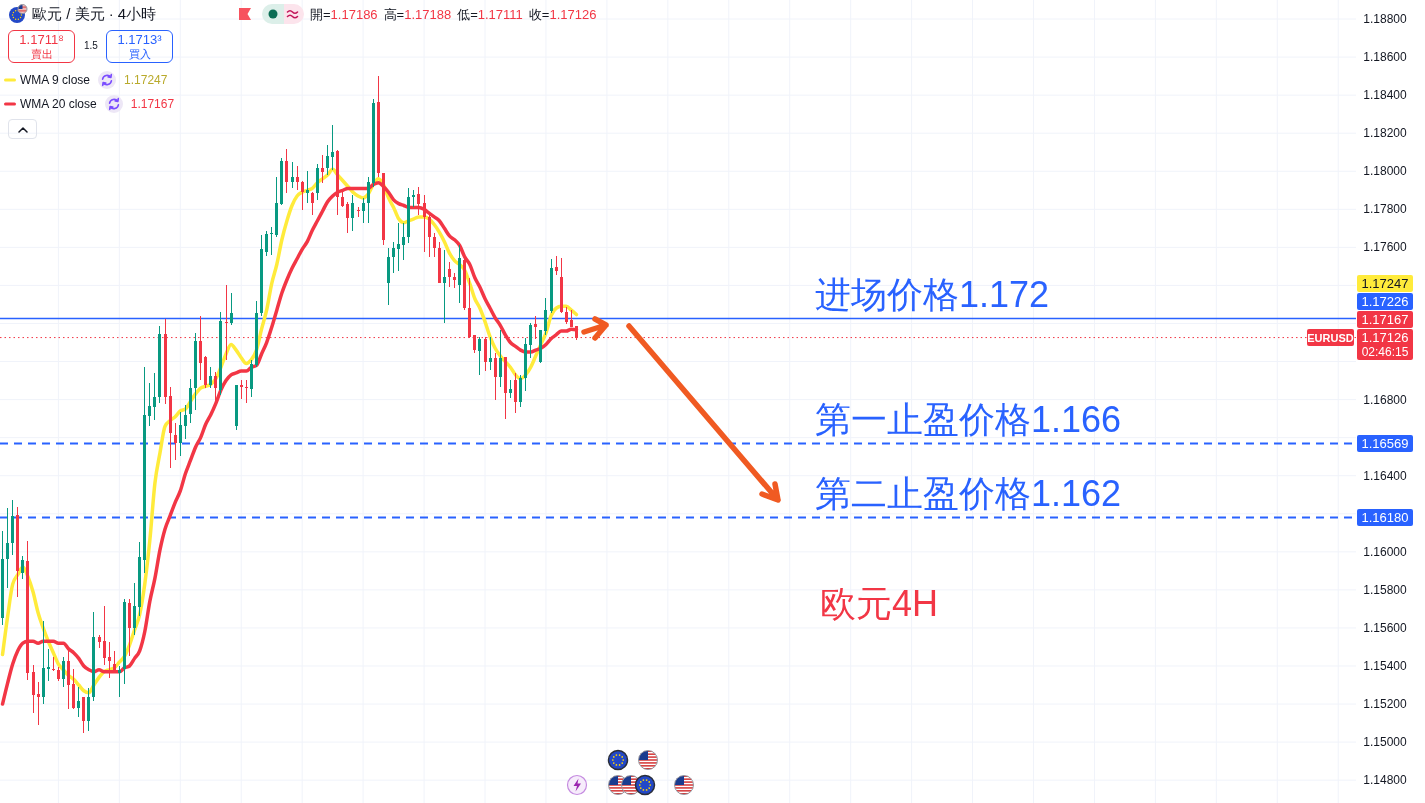 The image size is (1425, 803). I want to click on buy-button: 1.1713³ 買入, so click(139, 46).